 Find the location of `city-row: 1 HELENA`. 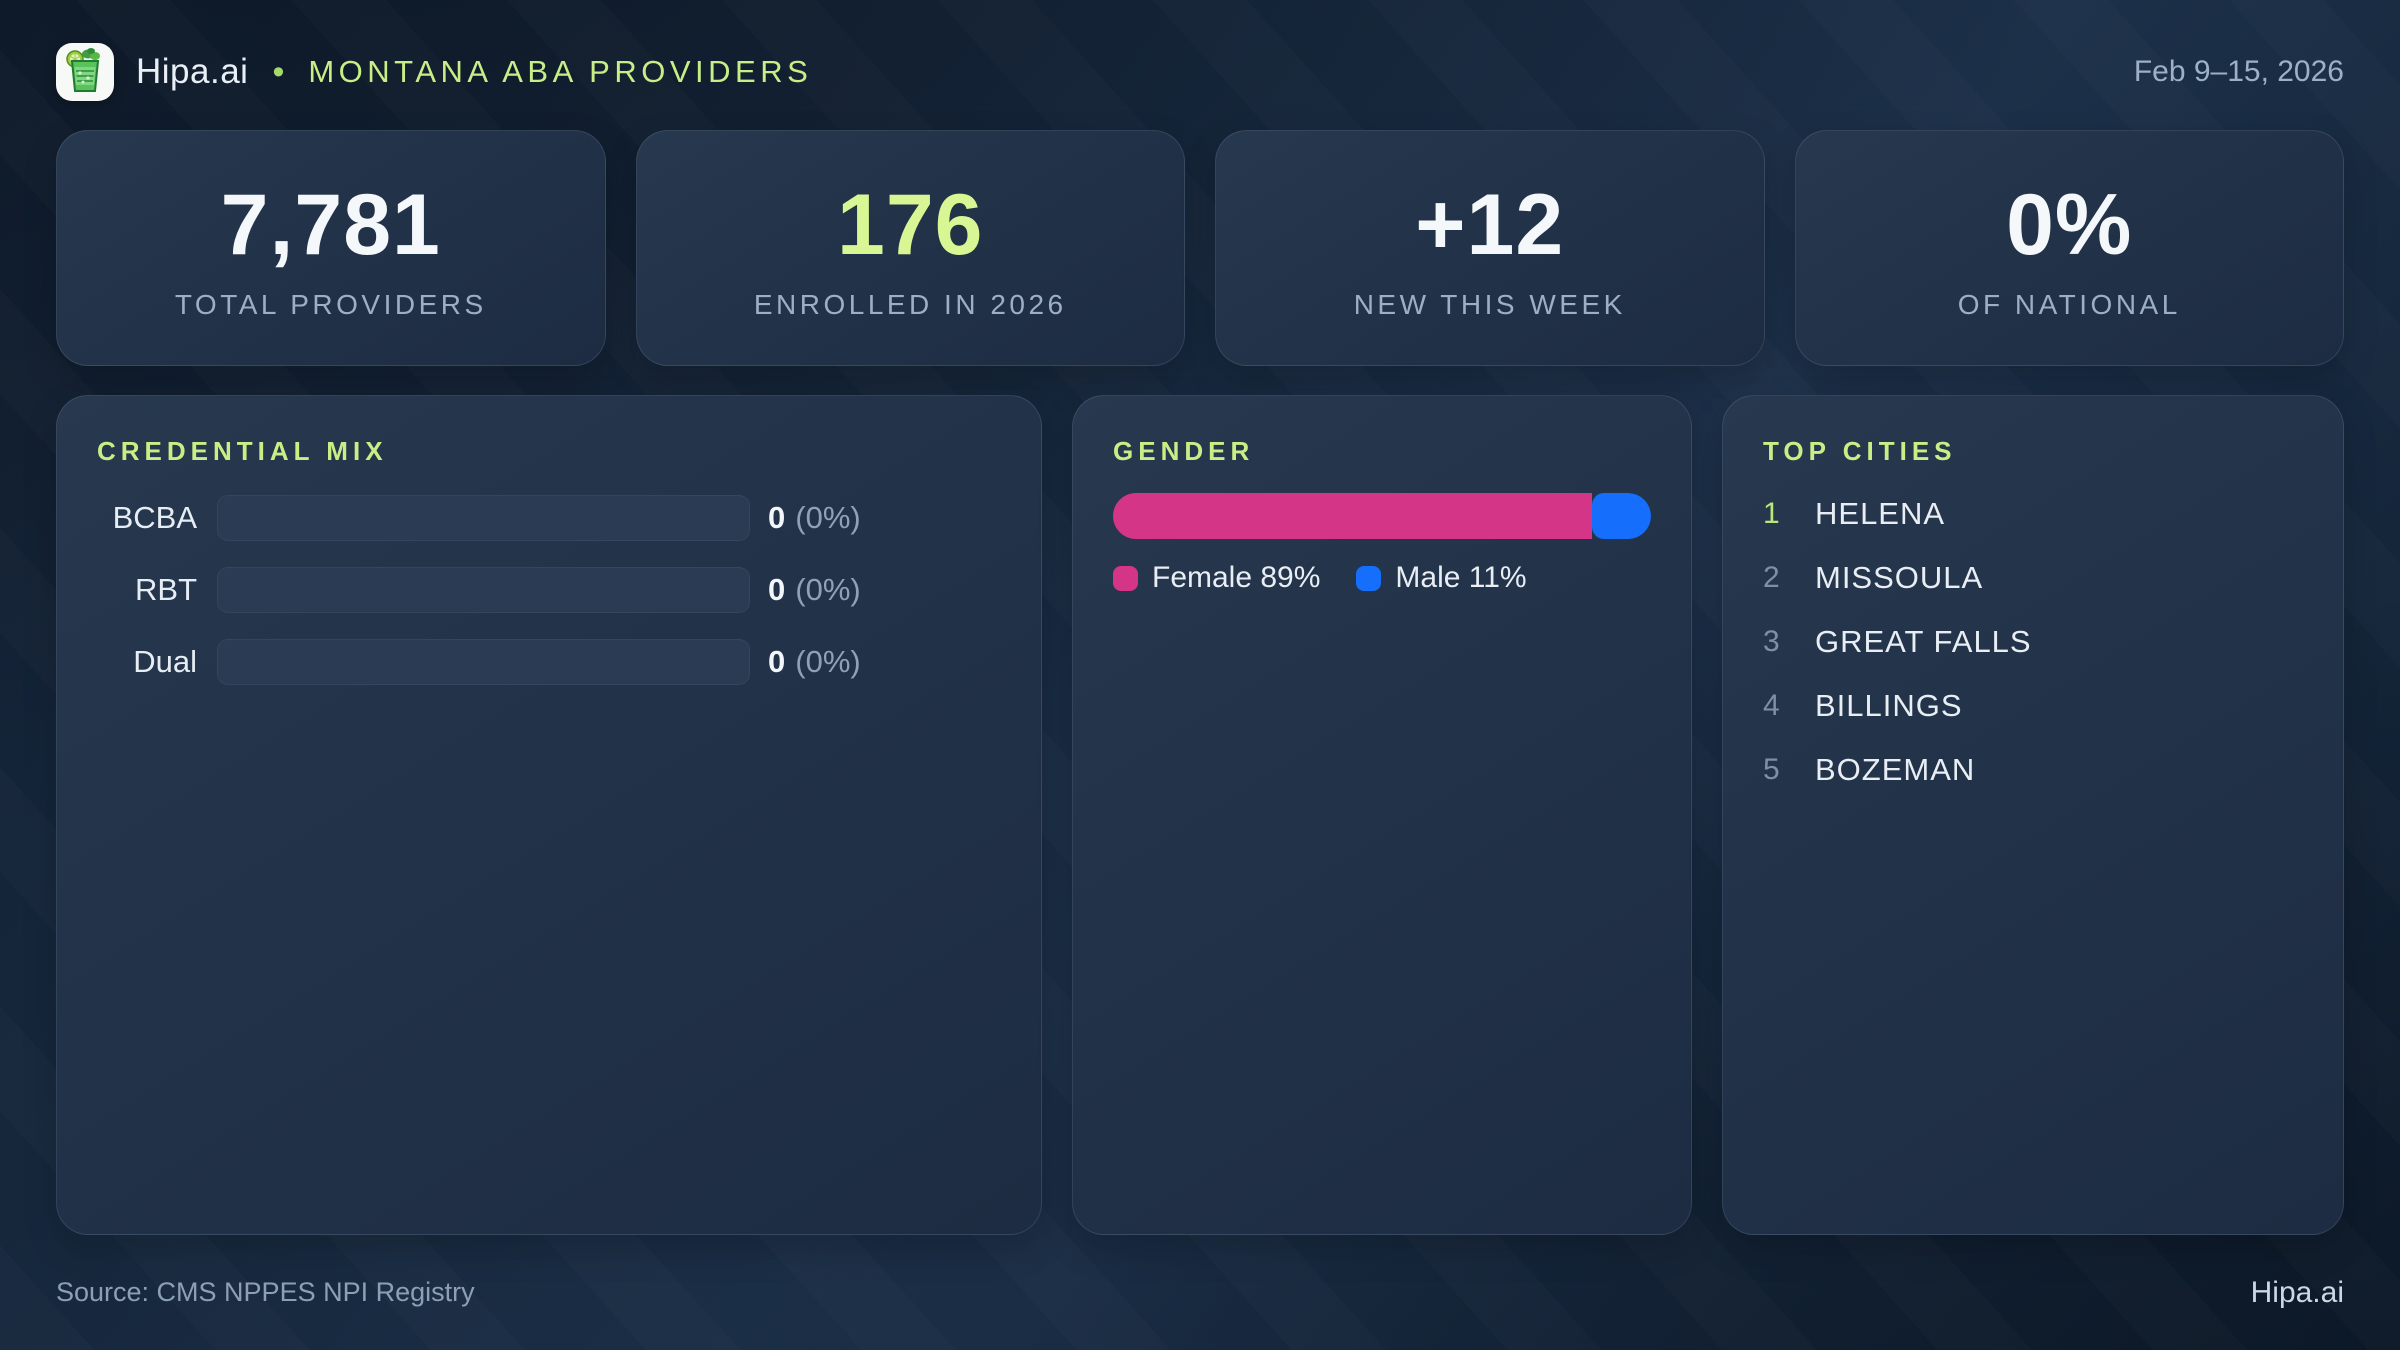

city-row: 1 HELENA is located at coordinates (2033, 514).